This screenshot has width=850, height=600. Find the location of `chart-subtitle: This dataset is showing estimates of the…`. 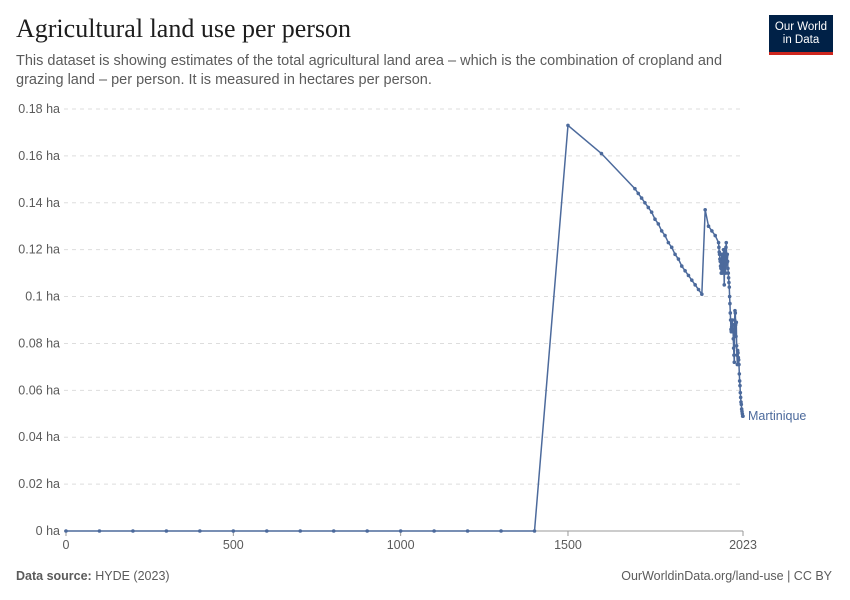

chart-subtitle: This dataset is showing estimates of the… is located at coordinates (369, 70).